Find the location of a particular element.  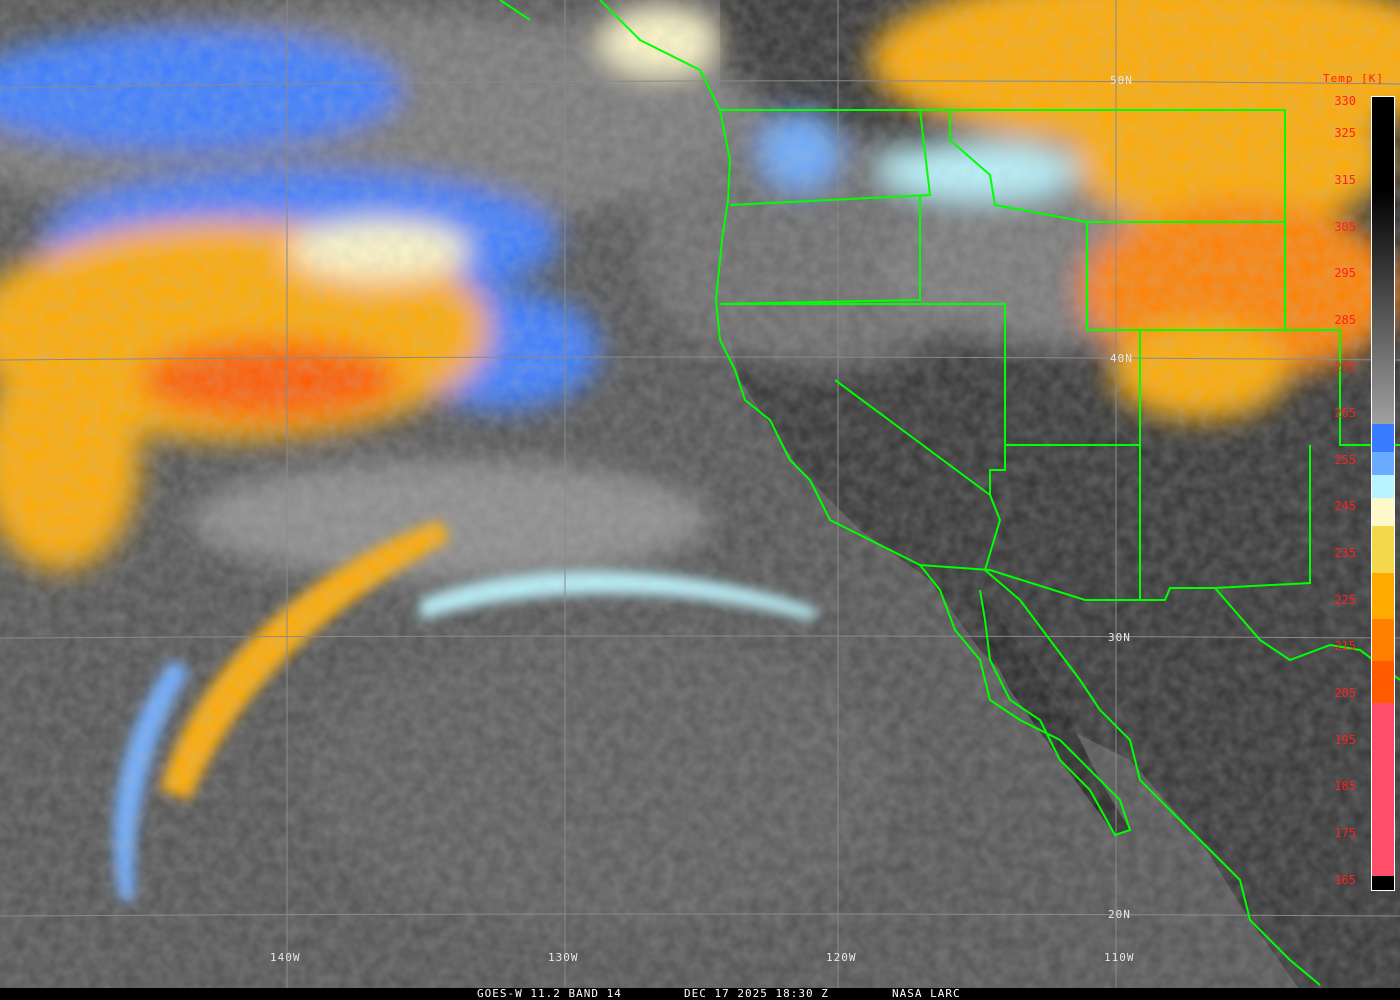

colorbar-tick-label: 165 is located at coordinates (1345, 879).